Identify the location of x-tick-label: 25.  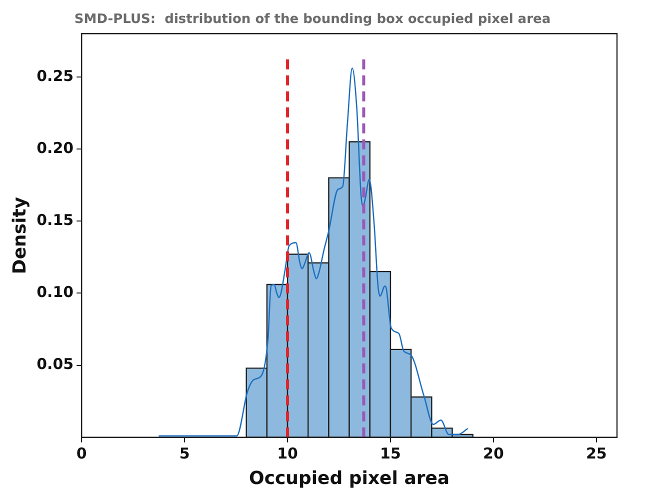
(596, 453).